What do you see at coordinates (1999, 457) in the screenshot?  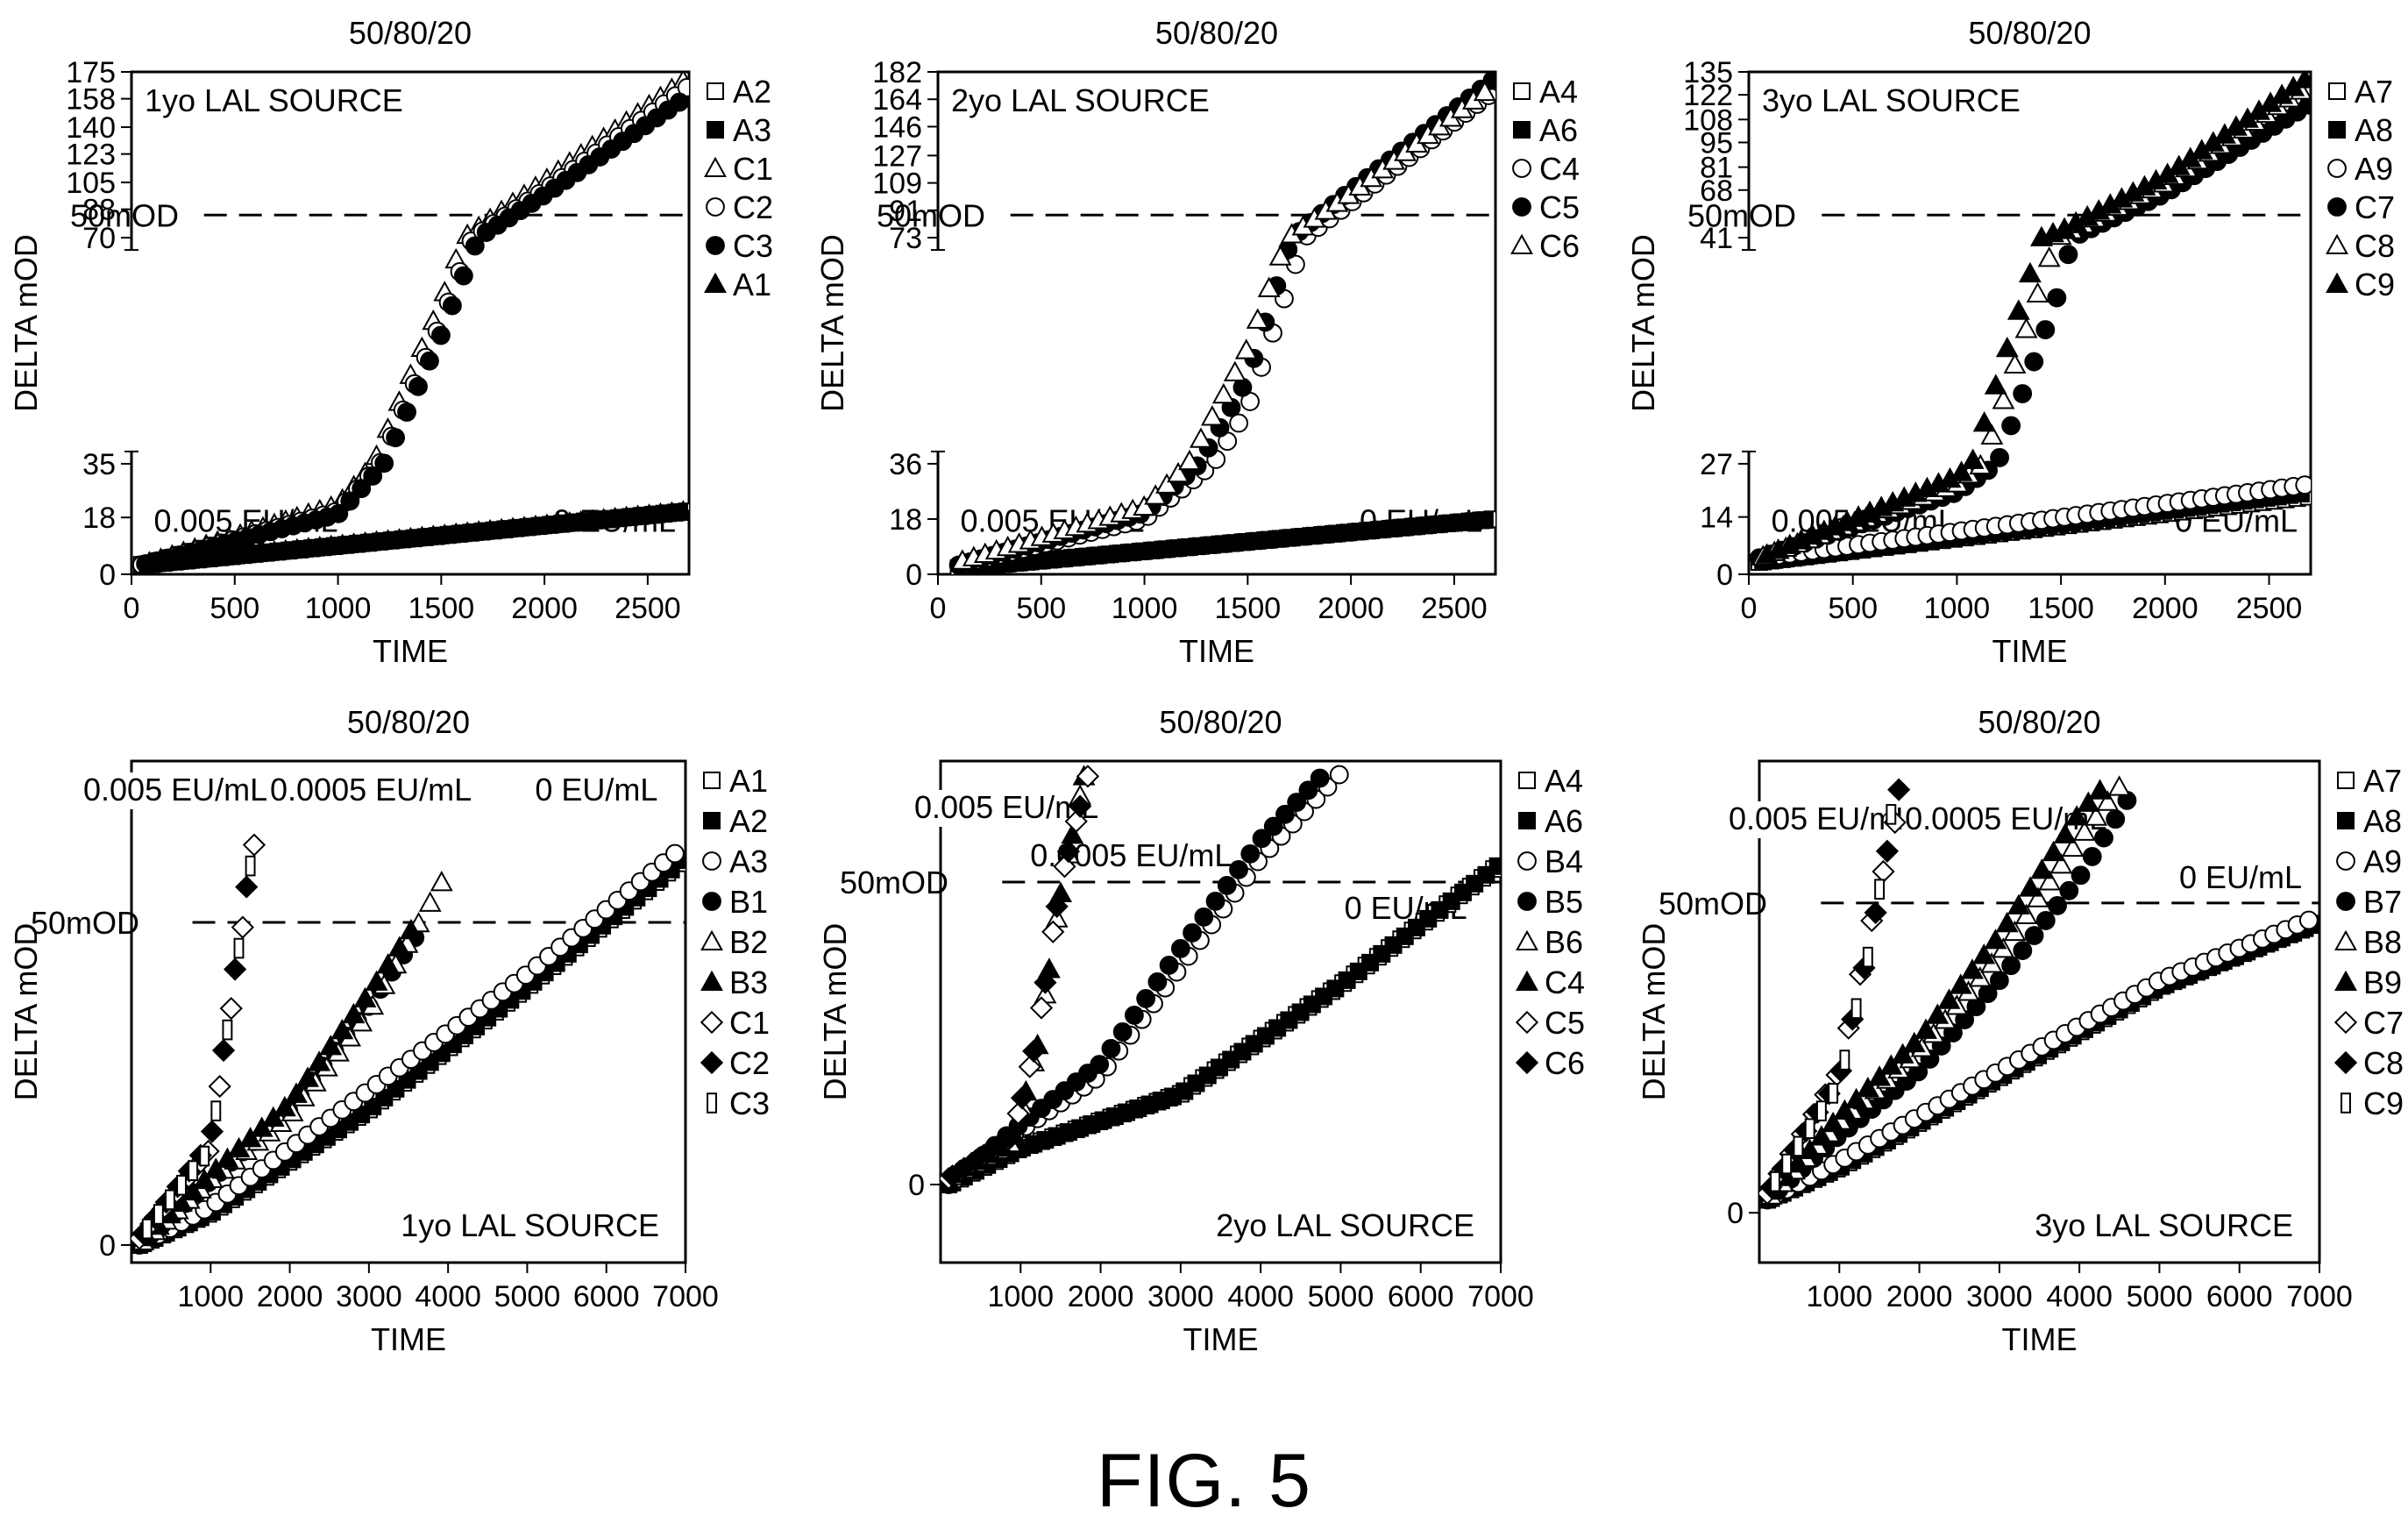 I see `data-point-c7` at bounding box center [1999, 457].